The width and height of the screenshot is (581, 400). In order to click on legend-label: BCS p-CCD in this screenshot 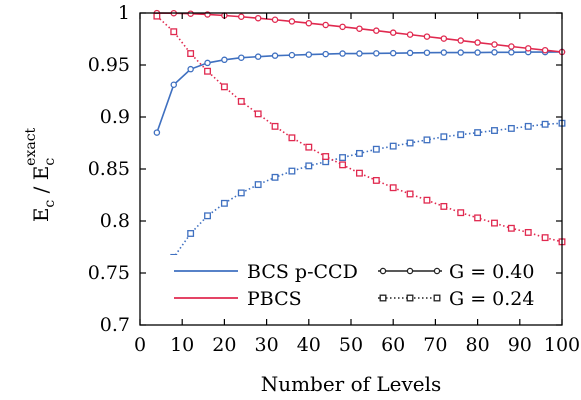, I will do `click(302, 272)`.